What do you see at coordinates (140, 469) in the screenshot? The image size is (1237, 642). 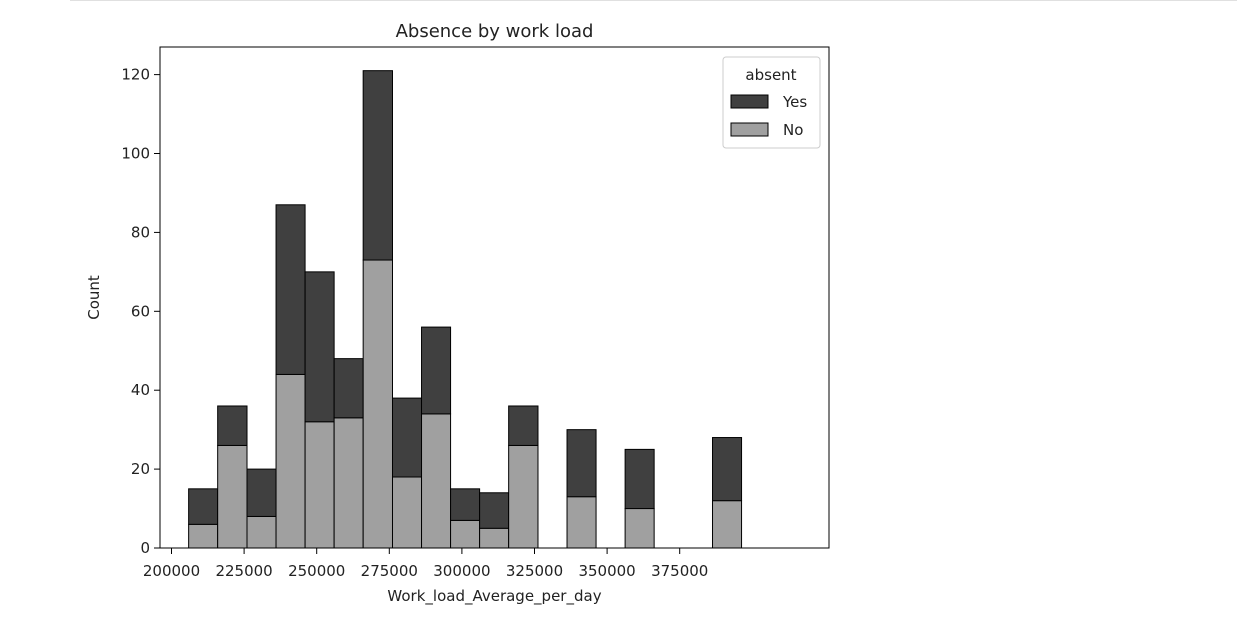 I see `y-tick-label-1: 20` at bounding box center [140, 469].